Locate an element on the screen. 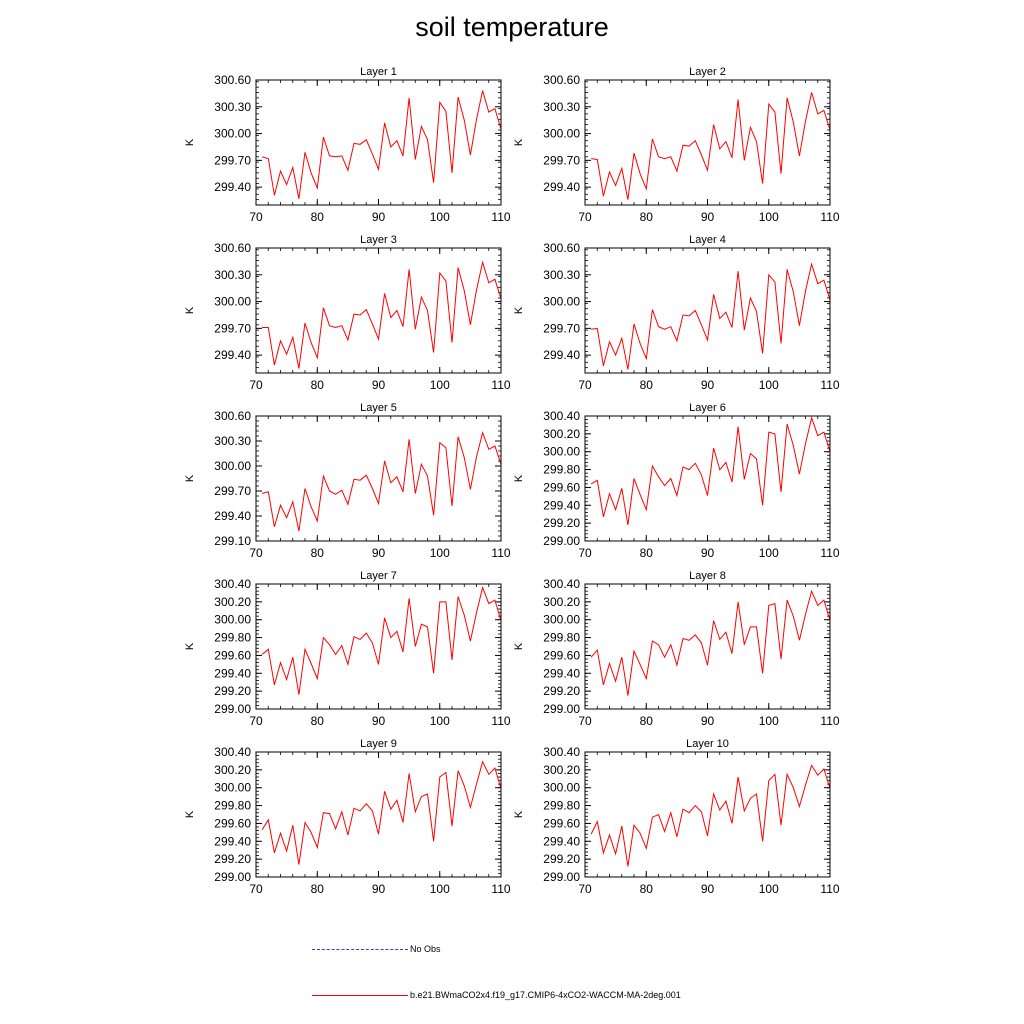  panel-title: Layer 8 is located at coordinates (707, 576).